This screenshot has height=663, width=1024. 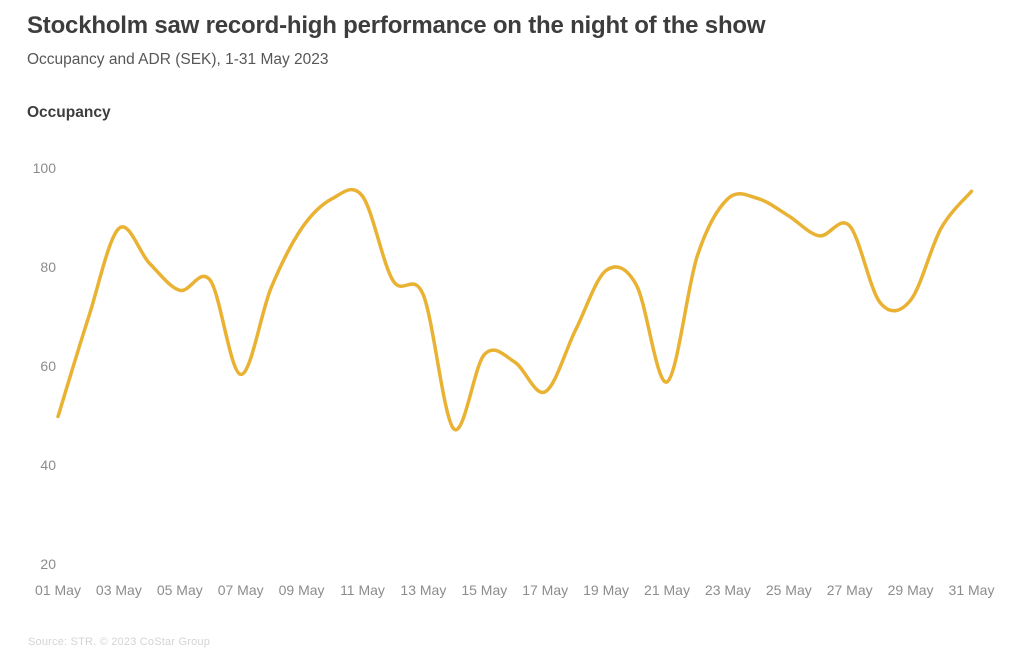 What do you see at coordinates (788, 590) in the screenshot?
I see `x-tick-label: 25 May` at bounding box center [788, 590].